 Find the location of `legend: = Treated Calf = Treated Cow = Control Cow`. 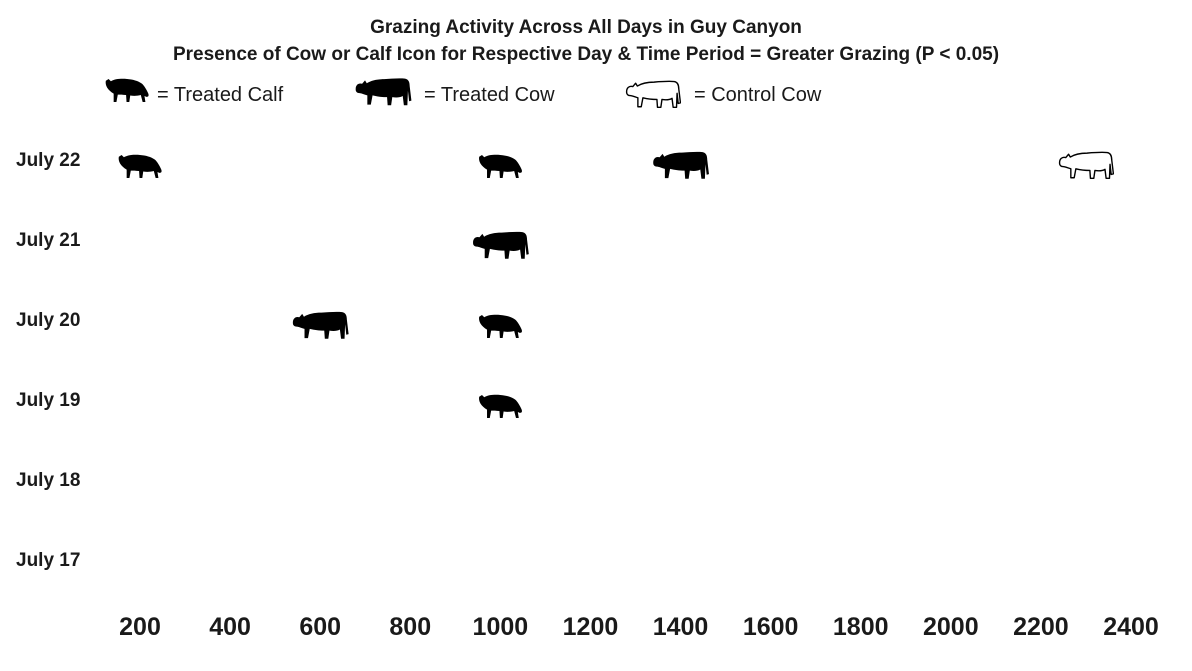

legend: = Treated Calf = Treated Cow = Control Cow is located at coordinates (463, 93).